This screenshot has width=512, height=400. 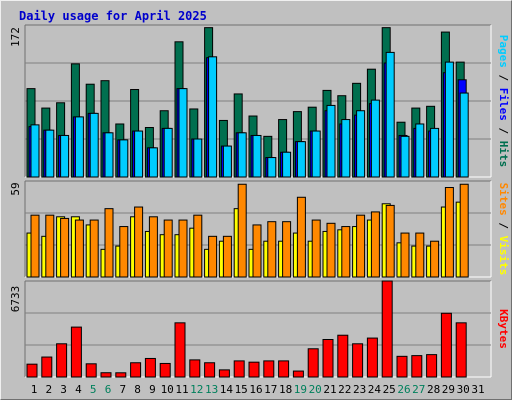 I want to click on legend-kbytes: KBytes, so click(x=503, y=329).